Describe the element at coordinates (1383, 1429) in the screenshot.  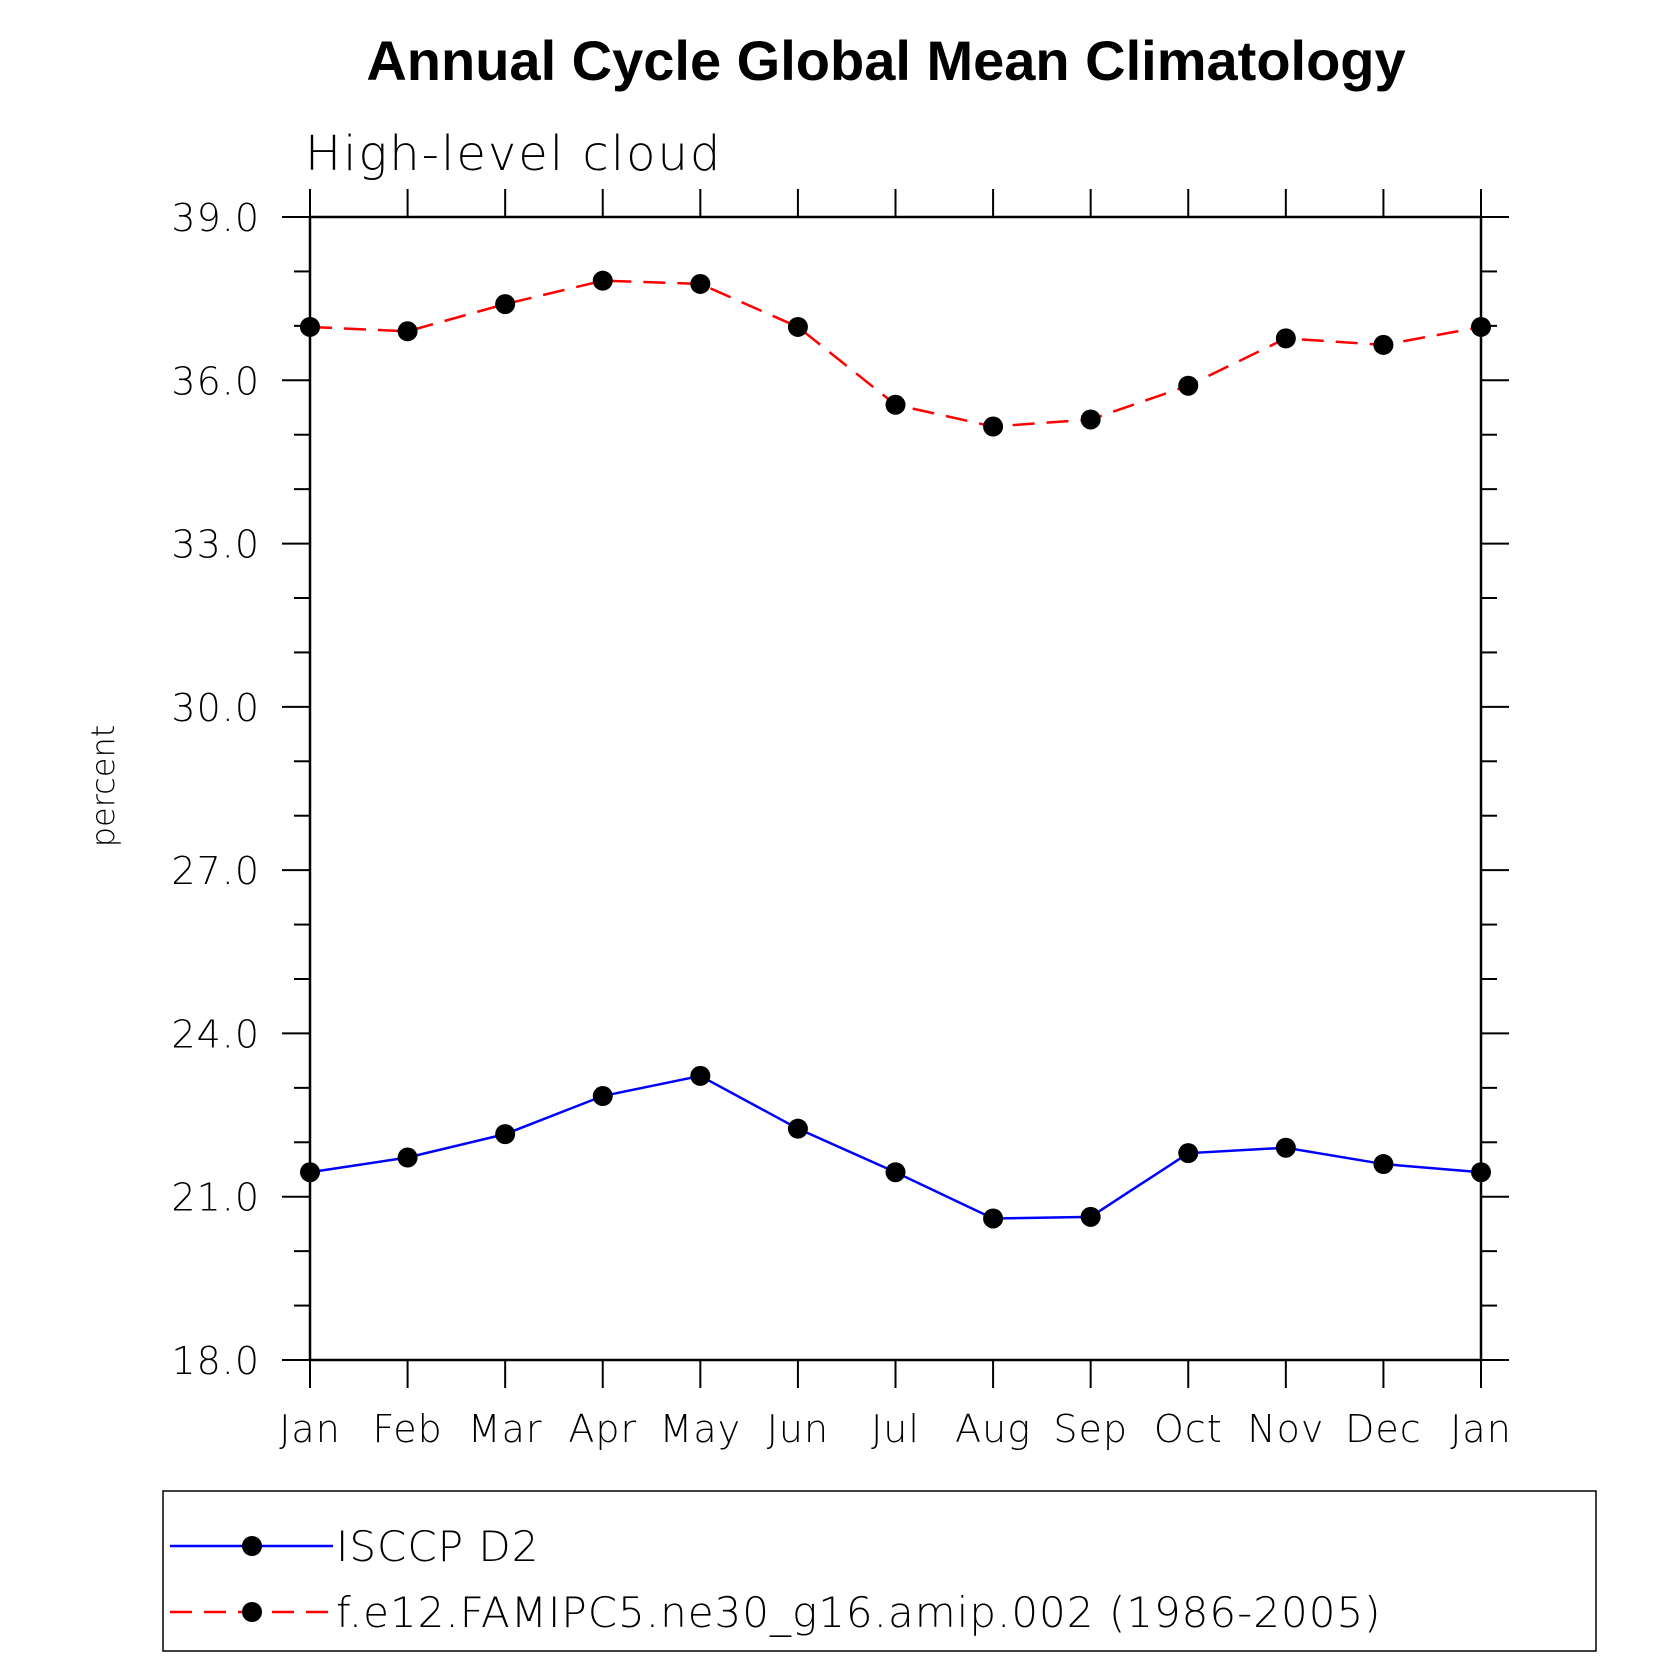
I see `x-tick-label: Dec` at that location.